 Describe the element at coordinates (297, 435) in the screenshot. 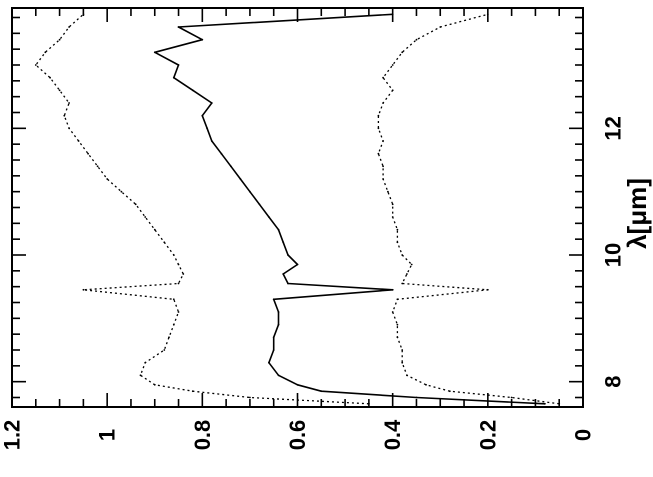

I see `y-tick-label: 0.6` at that location.